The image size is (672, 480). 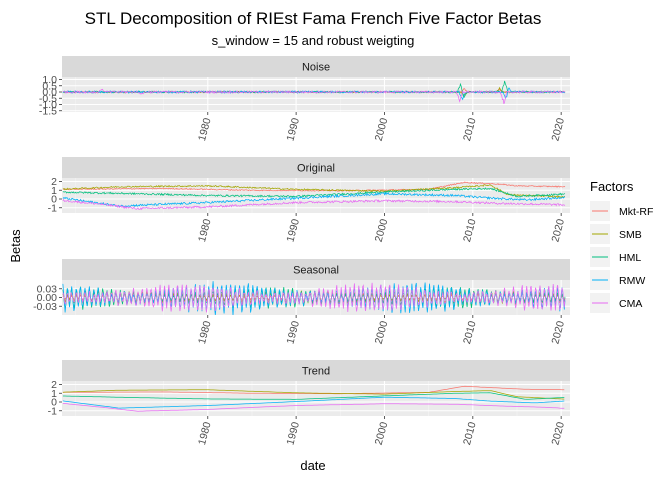 What do you see at coordinates (312, 465) in the screenshot?
I see `x-axis-title: date` at bounding box center [312, 465].